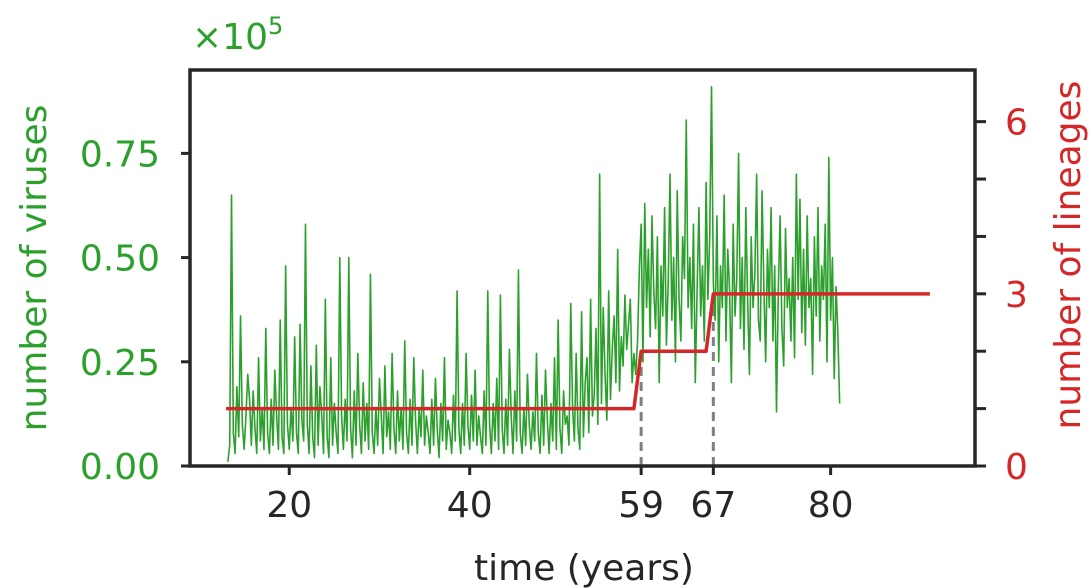 This screenshot has height=588, width=1091. I want to click on x-tick-label: 80, so click(831, 505).